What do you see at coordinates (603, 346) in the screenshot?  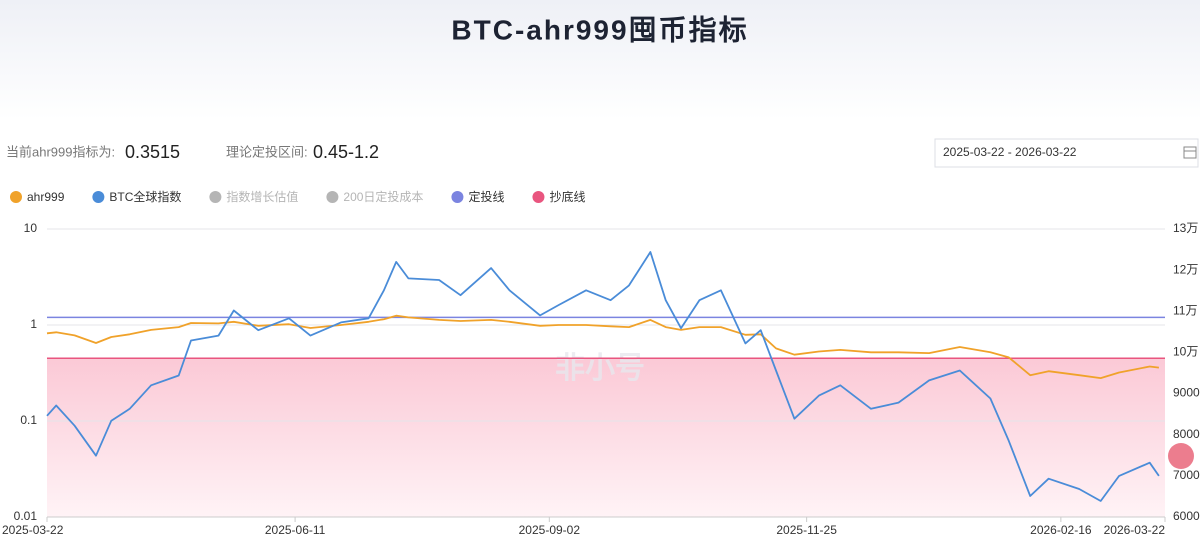 I see `series-line` at bounding box center [603, 346].